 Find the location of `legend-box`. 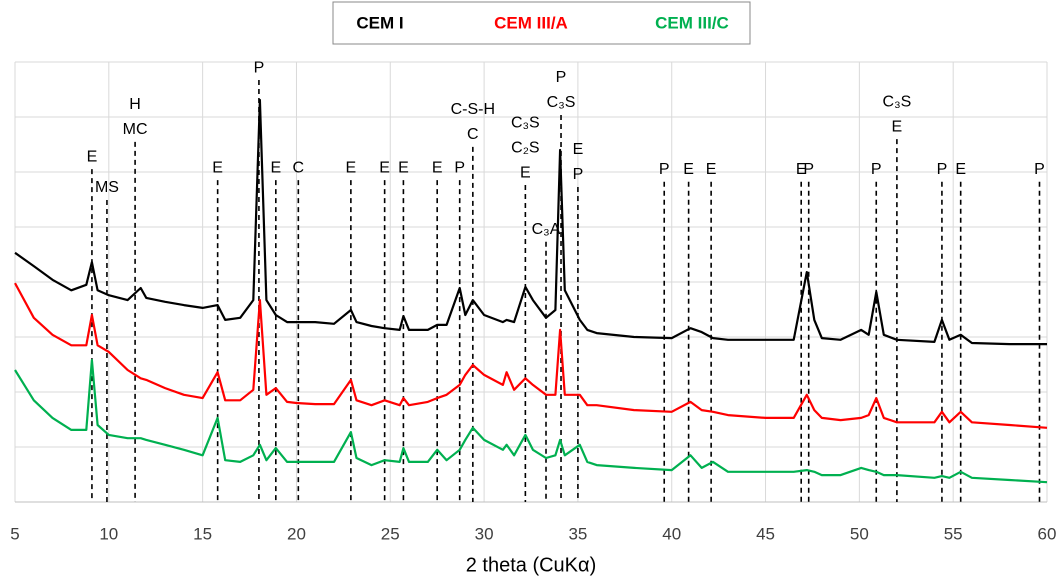

legend-box is located at coordinates (541, 23).